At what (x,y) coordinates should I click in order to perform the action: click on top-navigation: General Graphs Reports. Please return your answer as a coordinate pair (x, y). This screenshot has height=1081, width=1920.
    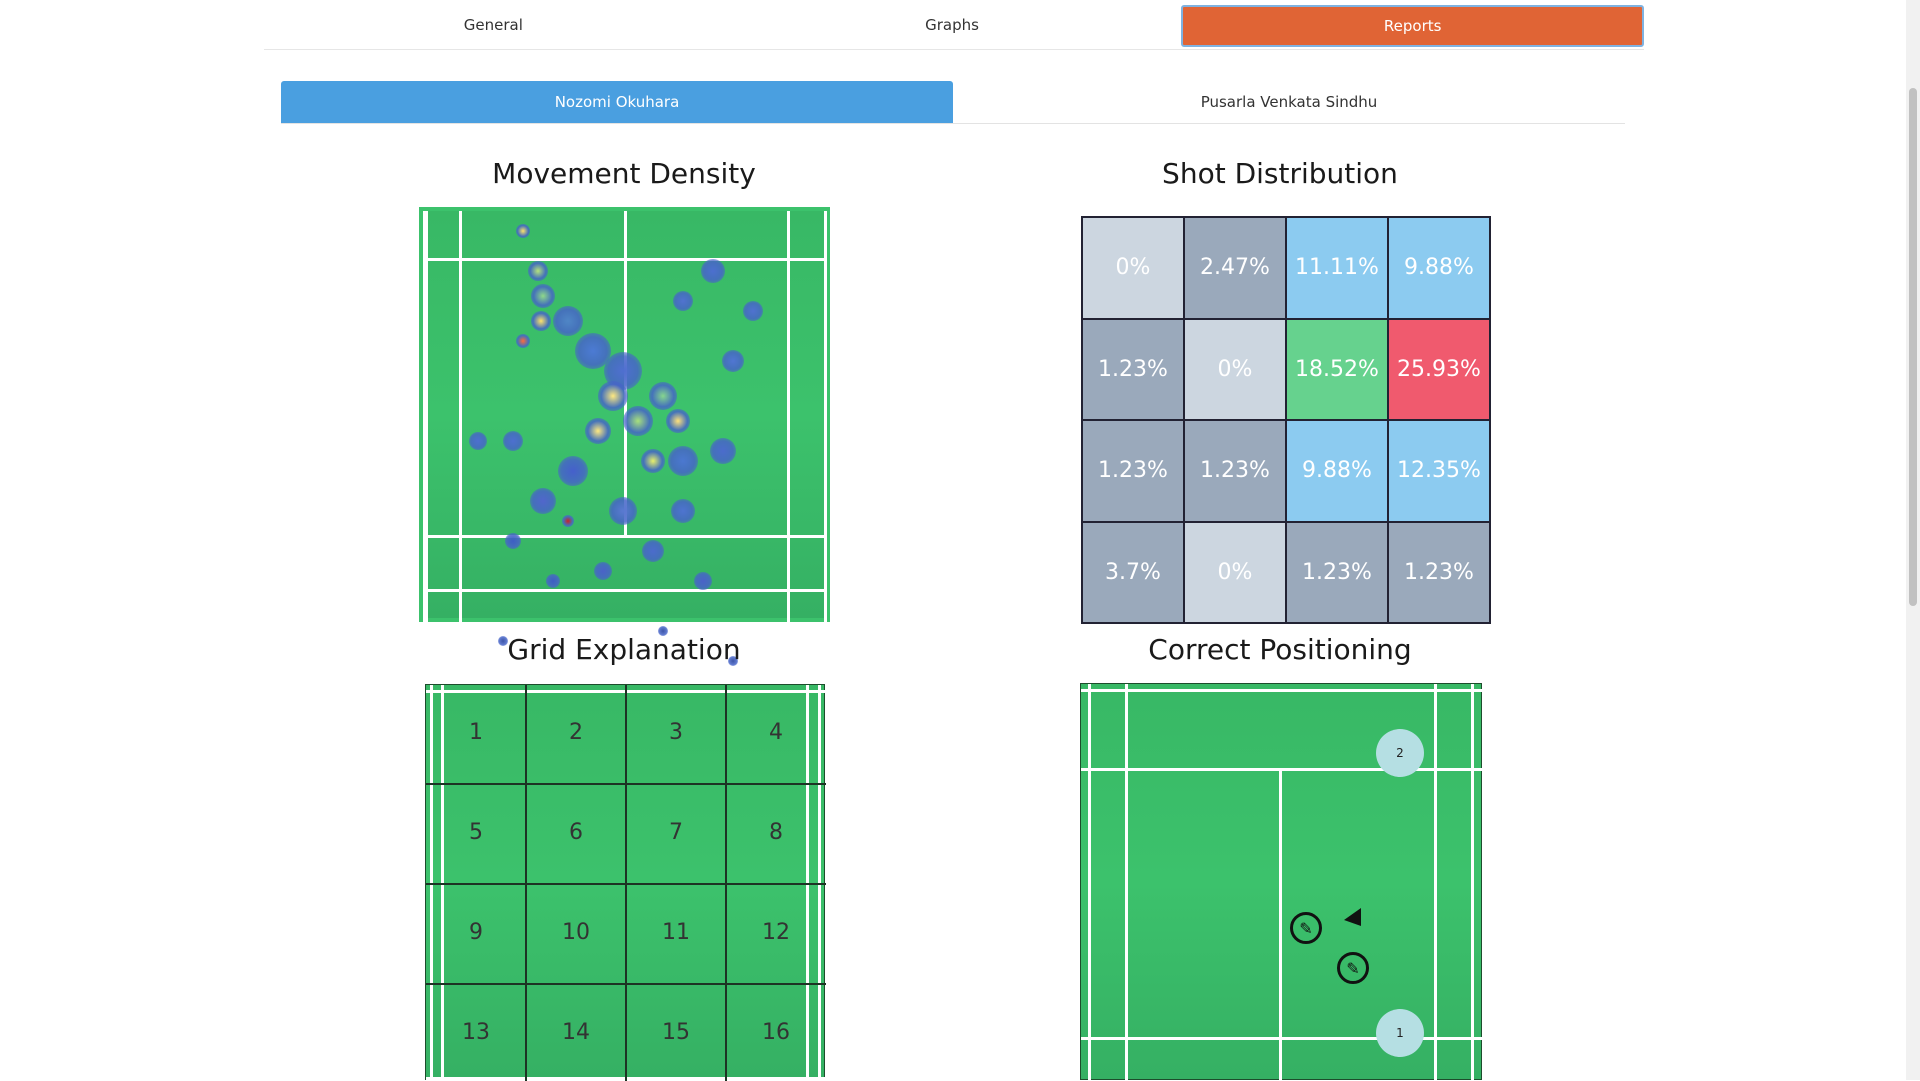
    Looking at the image, I should click on (954, 25).